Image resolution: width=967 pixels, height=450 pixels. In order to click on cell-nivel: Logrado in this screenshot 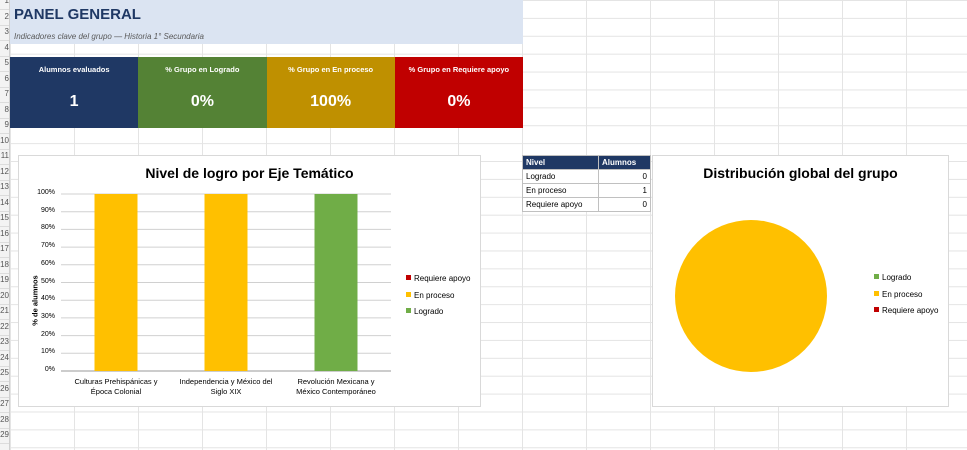, I will do `click(560, 176)`.